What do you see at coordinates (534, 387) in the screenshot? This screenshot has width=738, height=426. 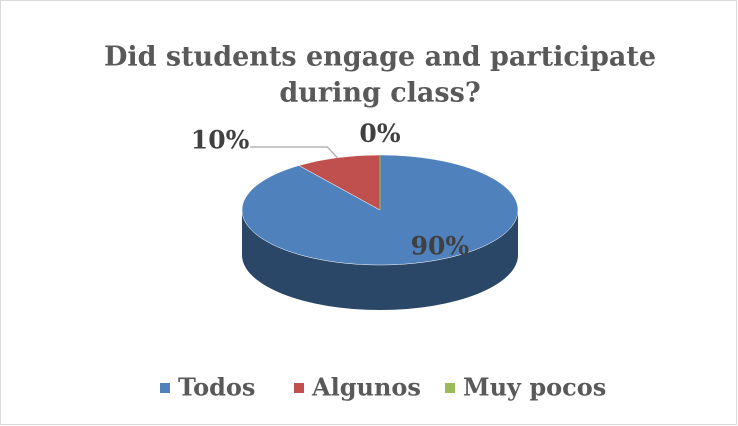 I see `legend-label: Muy pocos` at bounding box center [534, 387].